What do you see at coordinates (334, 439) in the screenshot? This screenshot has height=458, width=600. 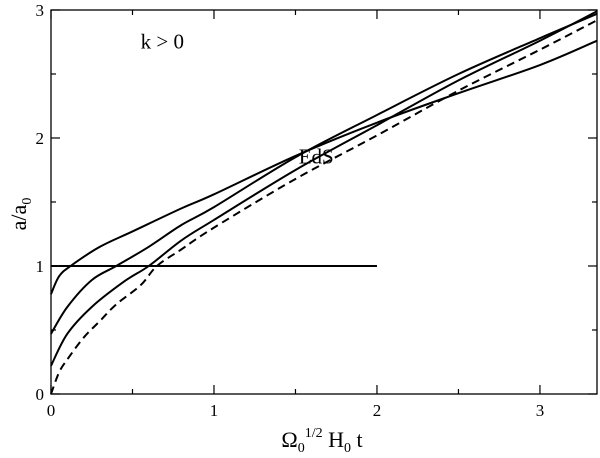 I see `x-axis-label-mid: H` at bounding box center [334, 439].